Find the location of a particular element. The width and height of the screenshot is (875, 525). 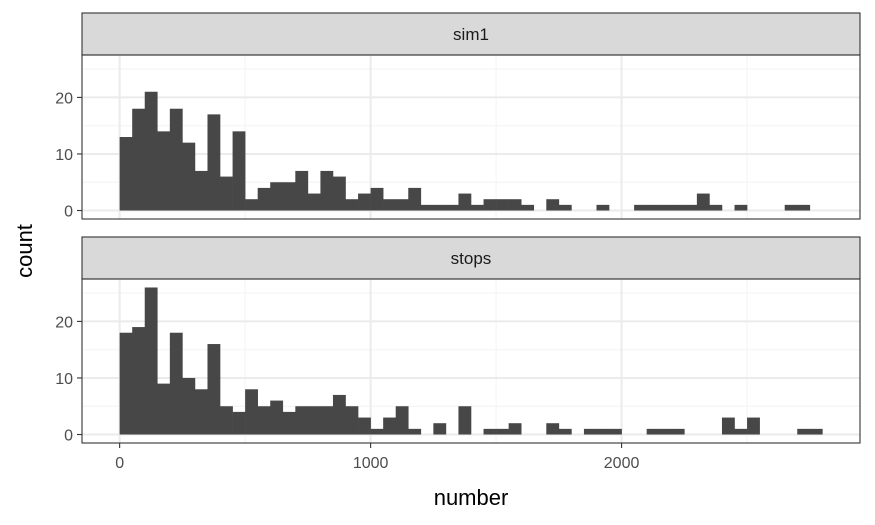

x-tick-label: 1000 is located at coordinates (371, 463).